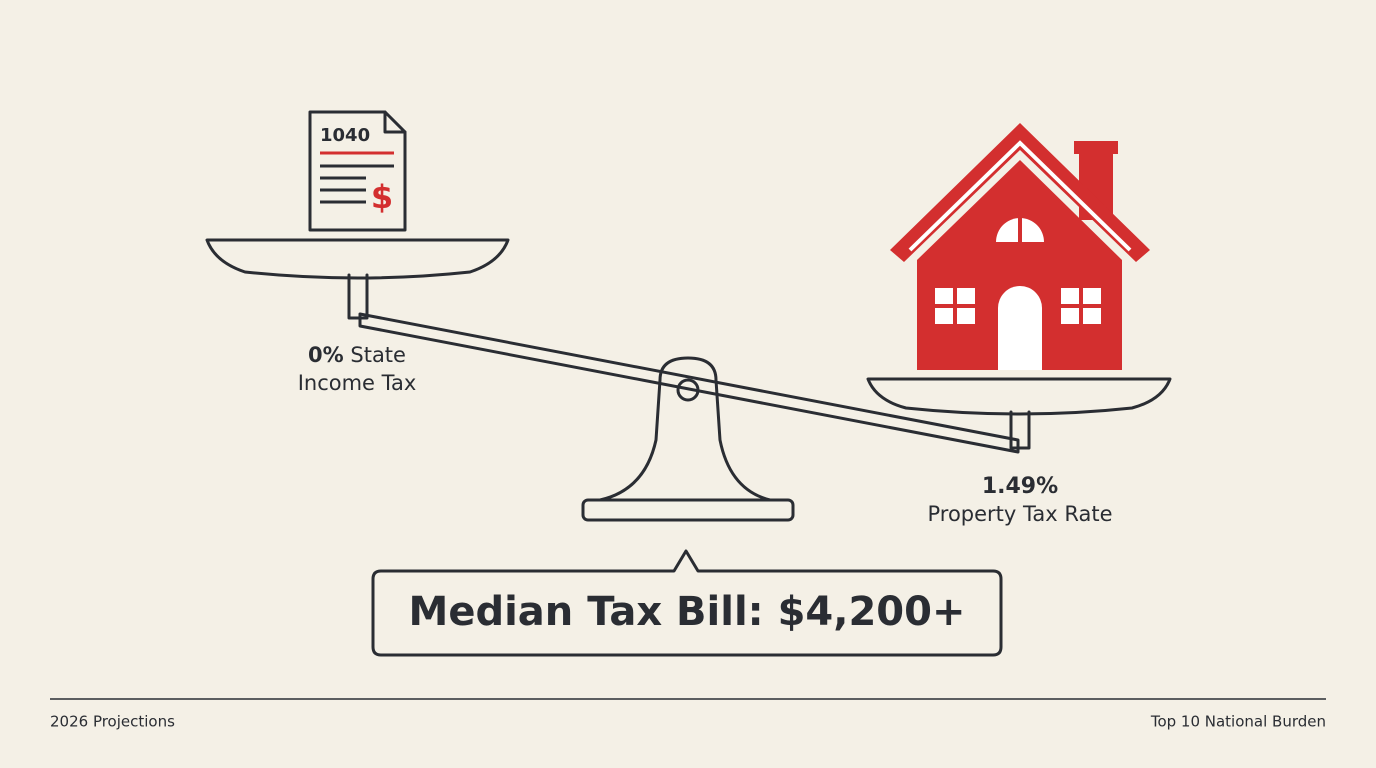 The height and width of the screenshot is (768, 1376). I want to click on left-label: 0% State, so click(357, 355).